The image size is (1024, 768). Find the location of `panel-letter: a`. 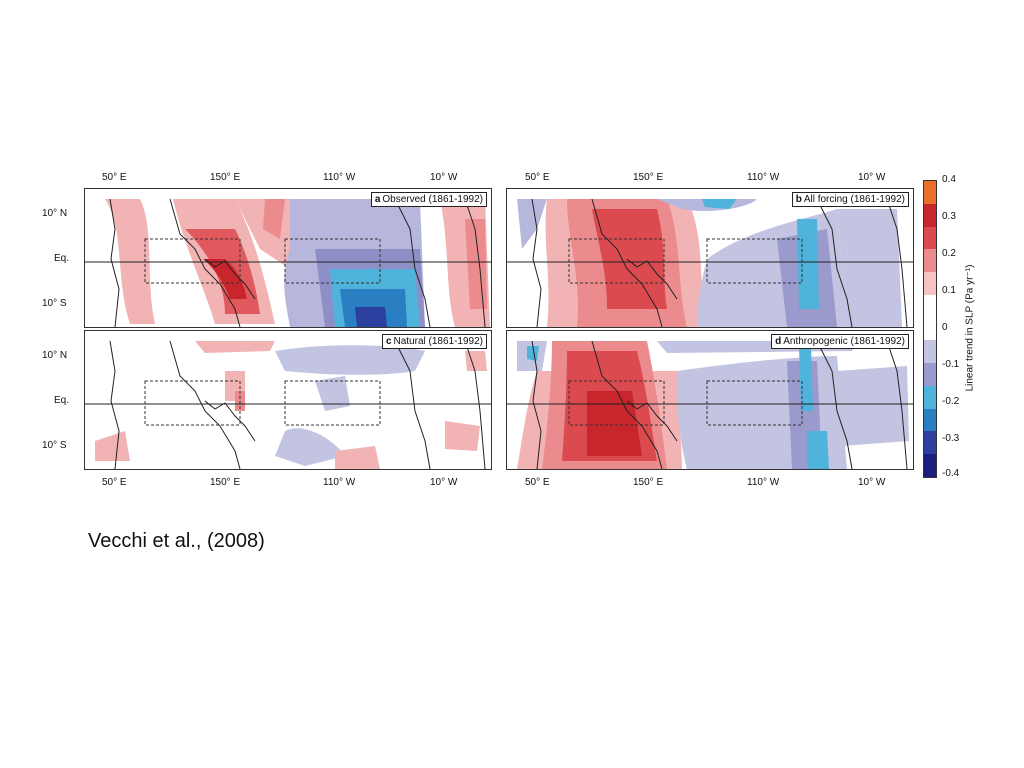

panel-letter: a is located at coordinates (377, 199).